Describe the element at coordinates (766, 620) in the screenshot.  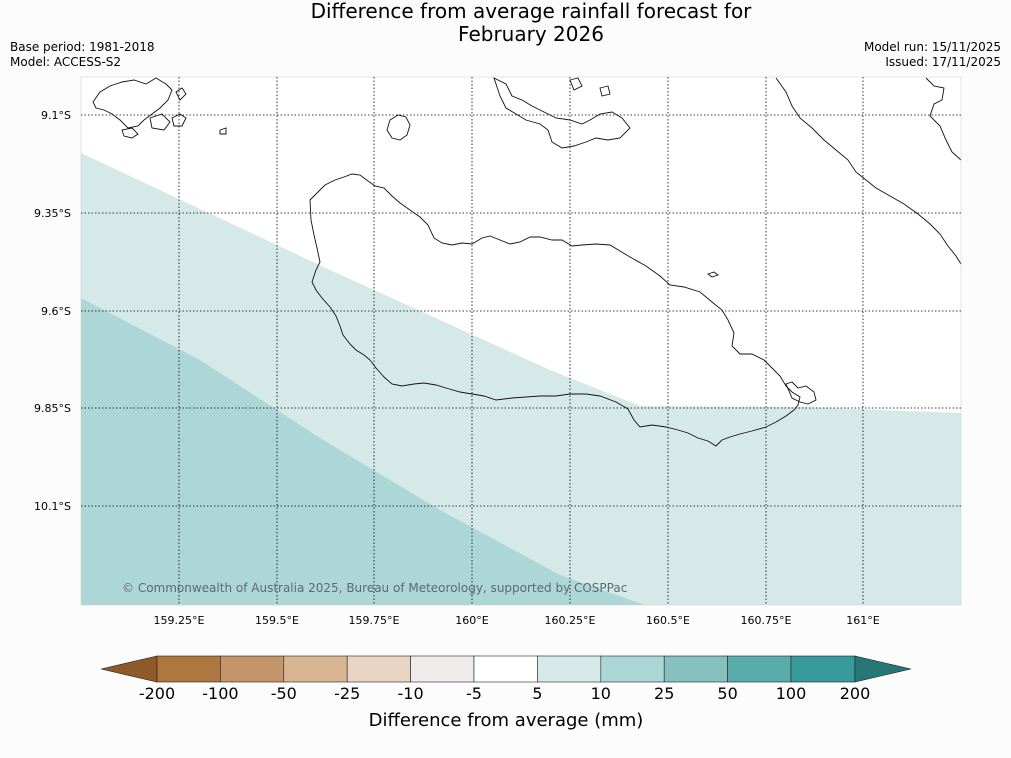
I see `lon-label: 160.75°E` at that location.